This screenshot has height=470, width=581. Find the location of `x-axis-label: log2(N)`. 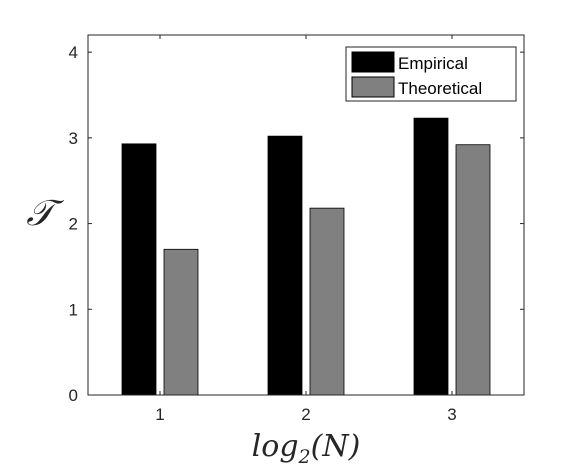

x-axis-label: log2(N) is located at coordinates (306, 448).